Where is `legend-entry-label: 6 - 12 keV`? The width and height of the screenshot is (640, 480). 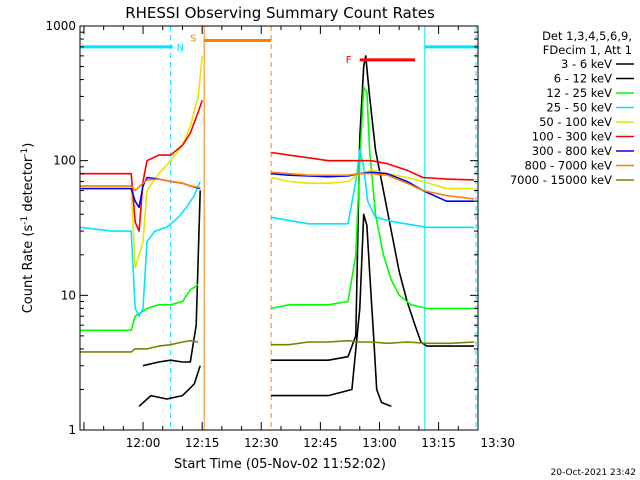
legend-entry-label: 6 - 12 keV is located at coordinates (583, 79).